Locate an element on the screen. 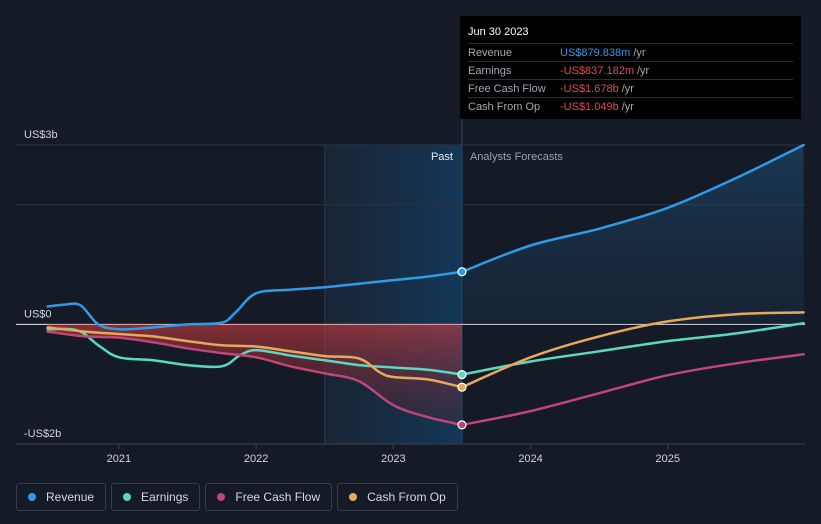 The width and height of the screenshot is (821, 524). tooltip-row-value: -US$1.049b is located at coordinates (589, 106).